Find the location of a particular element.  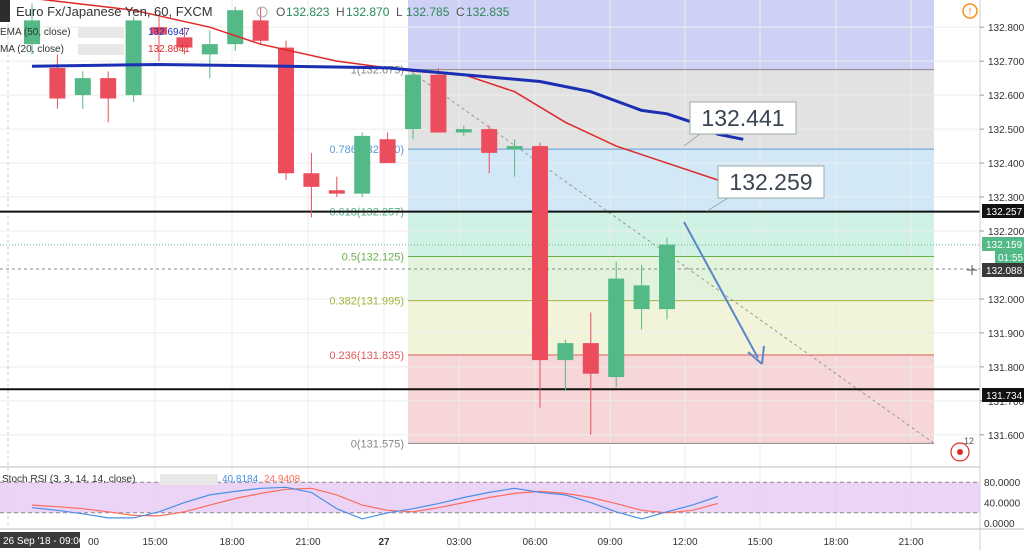

stoch-label: Stoch RSI (3, 3, 14, 14, close) is located at coordinates (68, 479).